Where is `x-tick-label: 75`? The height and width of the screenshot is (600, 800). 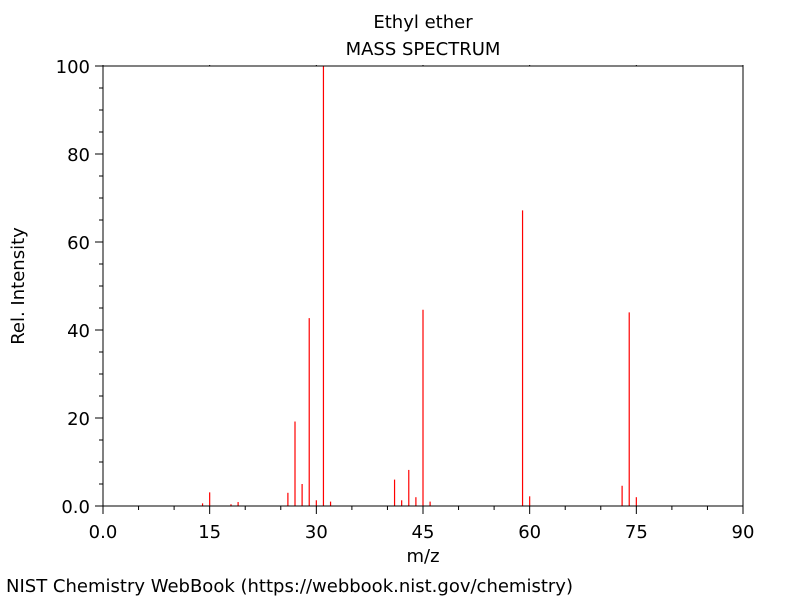
x-tick-label: 75 is located at coordinates (636, 532).